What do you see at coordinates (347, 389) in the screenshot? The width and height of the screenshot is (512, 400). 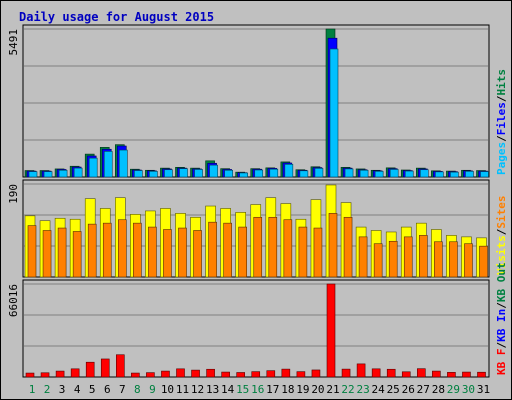 I see `x-tick-label: 22` at bounding box center [347, 389].